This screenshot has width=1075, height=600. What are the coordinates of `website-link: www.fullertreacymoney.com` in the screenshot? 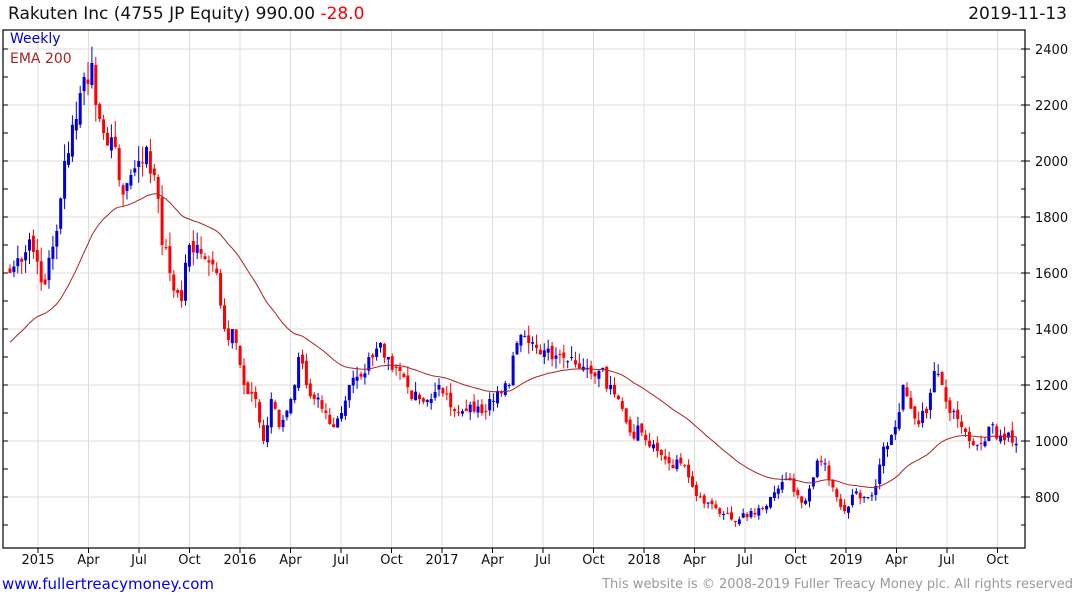 It's located at (108, 584).